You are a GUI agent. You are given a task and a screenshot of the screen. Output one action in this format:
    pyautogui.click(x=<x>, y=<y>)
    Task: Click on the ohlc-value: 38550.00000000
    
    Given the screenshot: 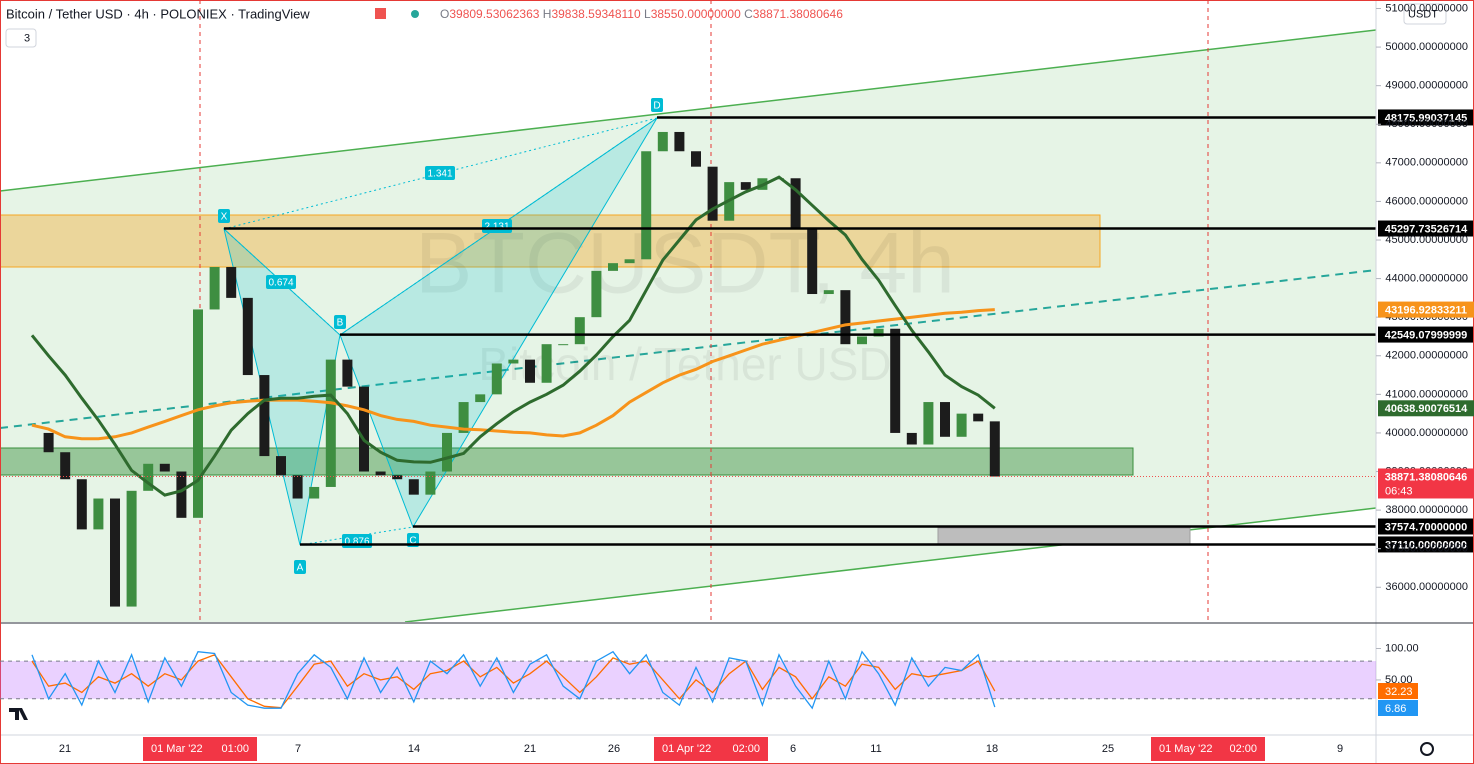 What is the action you would take?
    pyautogui.click(x=696, y=14)
    